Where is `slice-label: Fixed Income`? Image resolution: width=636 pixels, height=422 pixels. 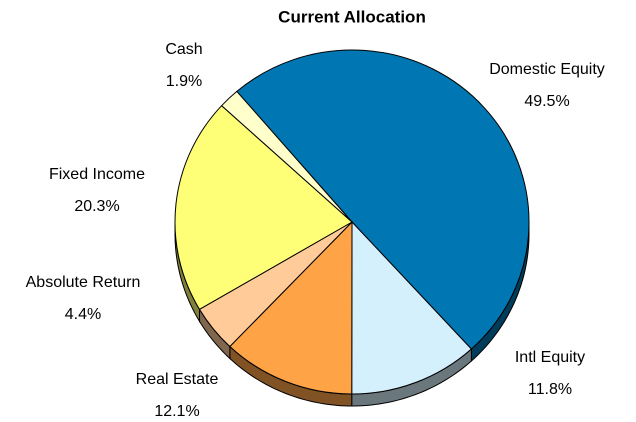
slice-label: Fixed Income is located at coordinates (97, 174).